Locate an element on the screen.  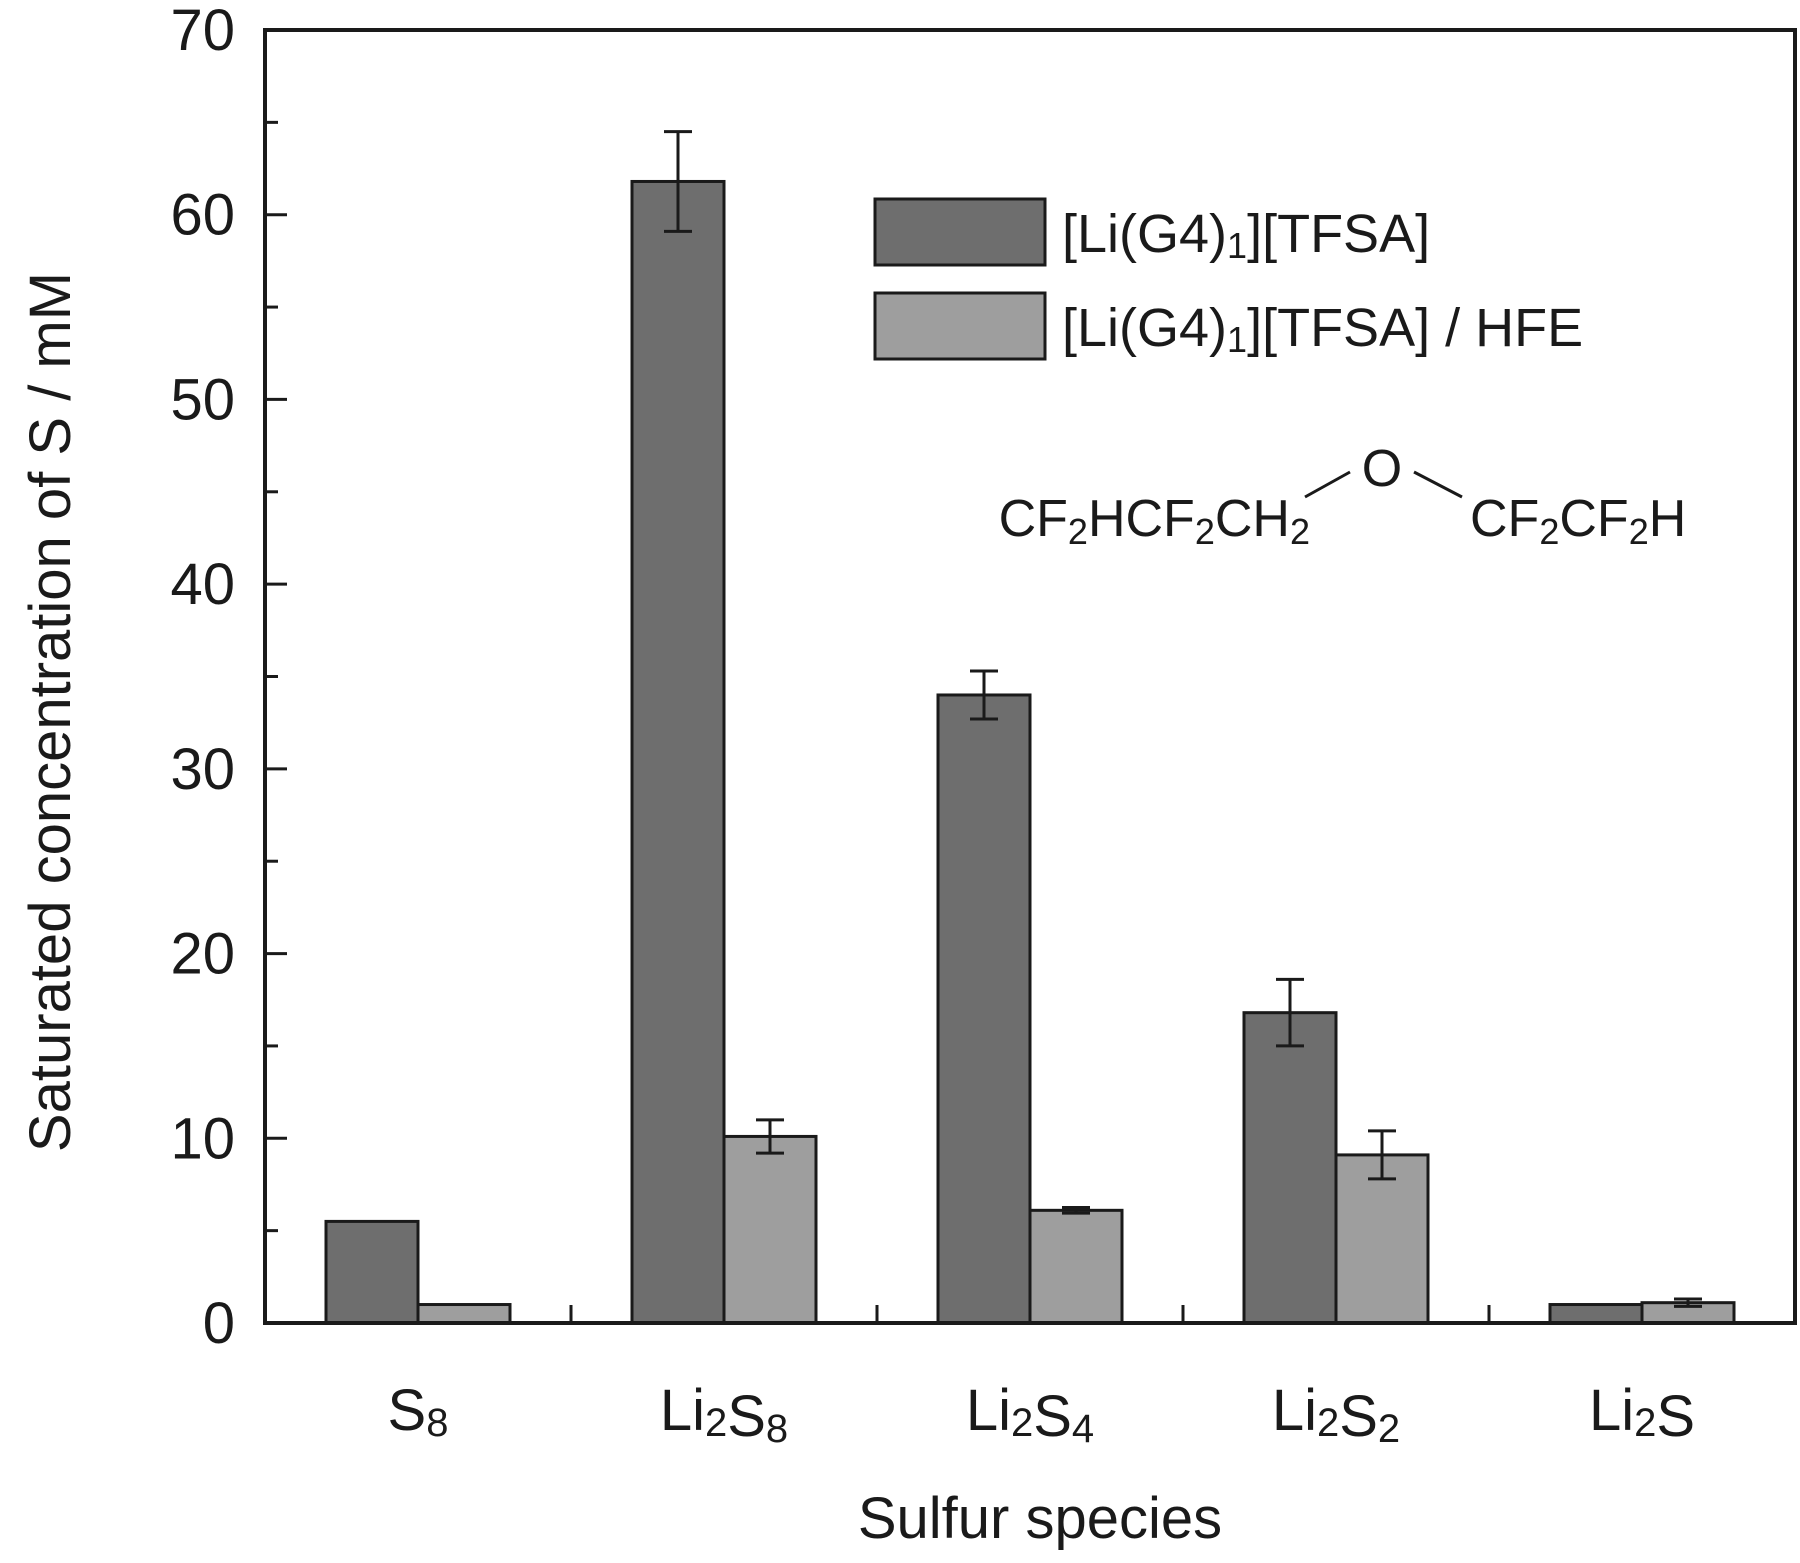
x-tick-label-s8: S8 is located at coordinates (418, 1411).